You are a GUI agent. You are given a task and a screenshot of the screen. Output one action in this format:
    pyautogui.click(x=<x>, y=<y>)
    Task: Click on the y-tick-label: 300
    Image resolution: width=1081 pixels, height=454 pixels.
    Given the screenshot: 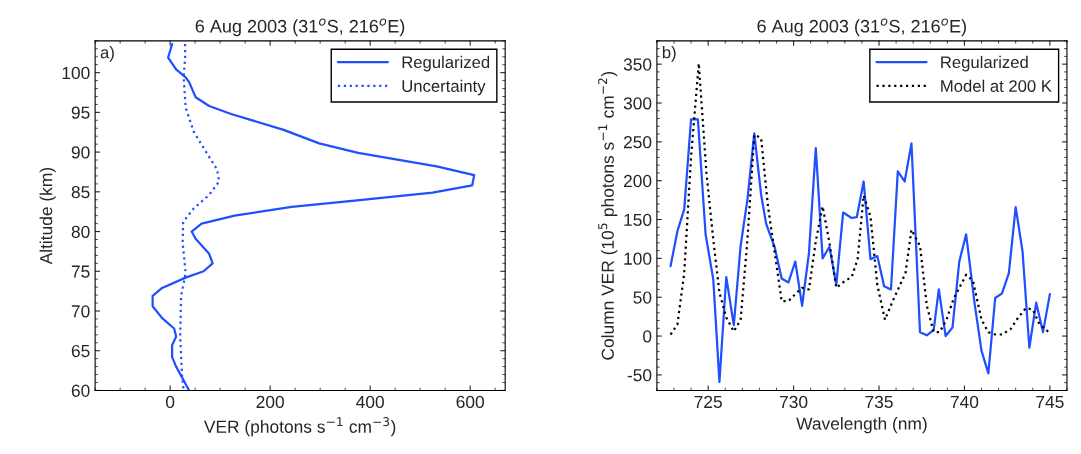 What is the action you would take?
    pyautogui.click(x=637, y=103)
    